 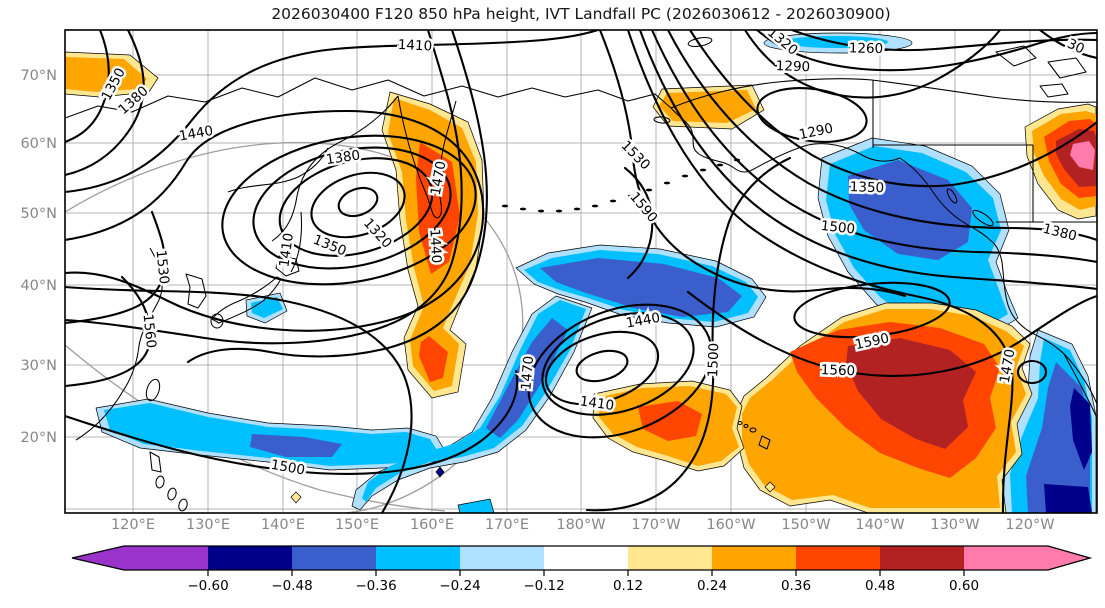 What do you see at coordinates (459, 586) in the screenshot?
I see `colorbar-tick-label: −0.24` at bounding box center [459, 586].